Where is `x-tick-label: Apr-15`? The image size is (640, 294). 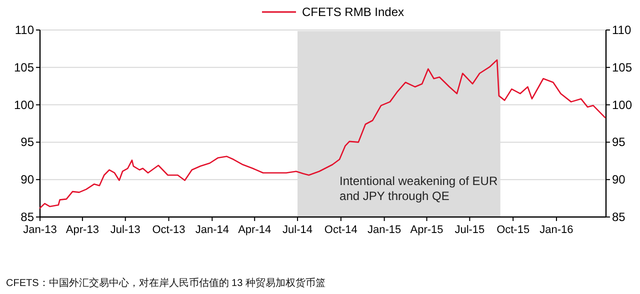 x-tick-label: Apr-15 is located at coordinates (427, 230).